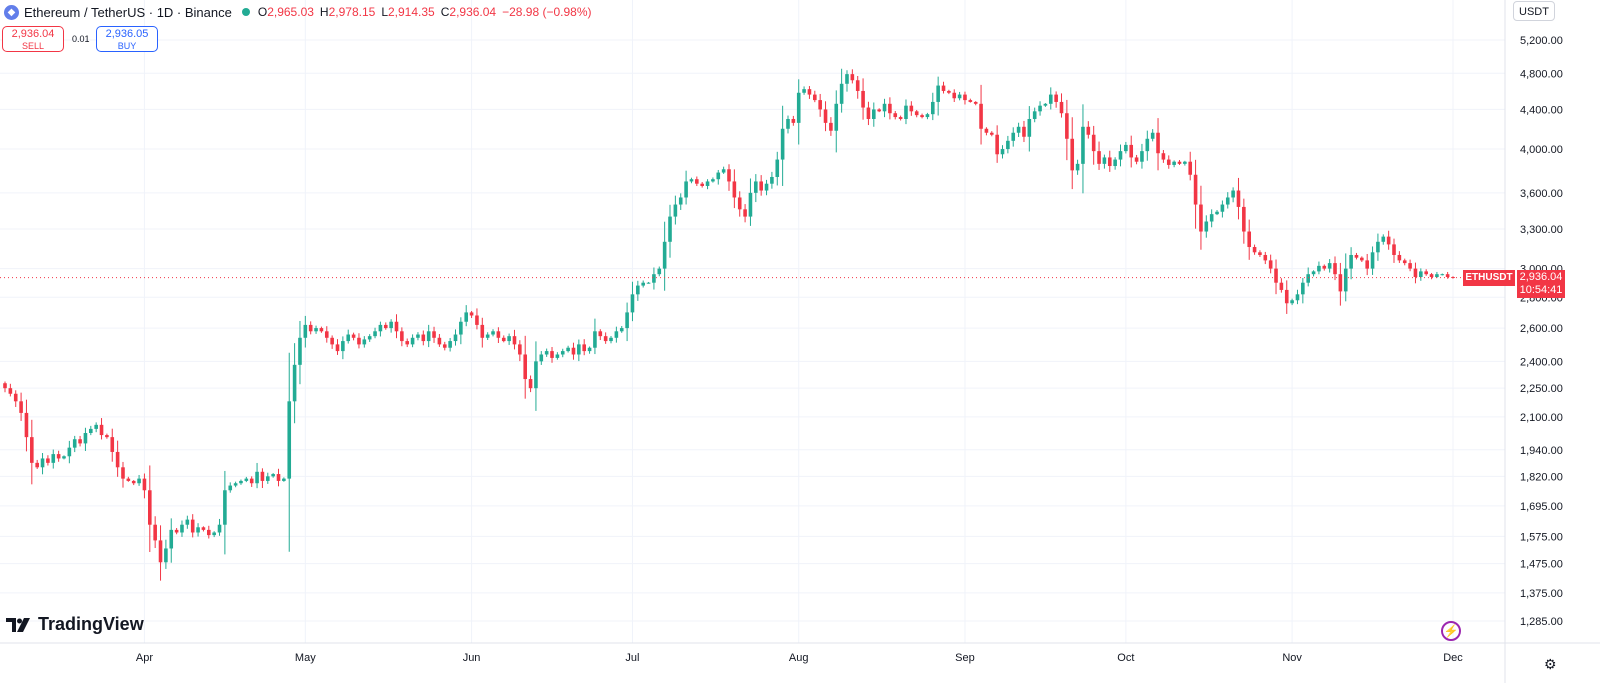 The height and width of the screenshot is (683, 1600). Describe the element at coordinates (1534, 11) in the screenshot. I see `currency-selector: USDT` at that location.